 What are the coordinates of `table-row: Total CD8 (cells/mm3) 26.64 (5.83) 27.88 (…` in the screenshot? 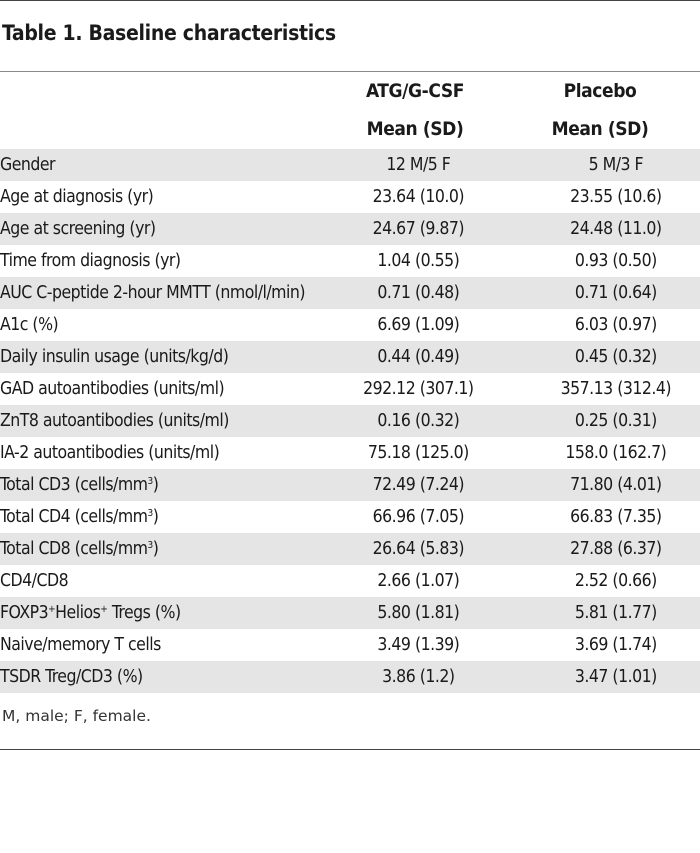 It's located at (350, 549).